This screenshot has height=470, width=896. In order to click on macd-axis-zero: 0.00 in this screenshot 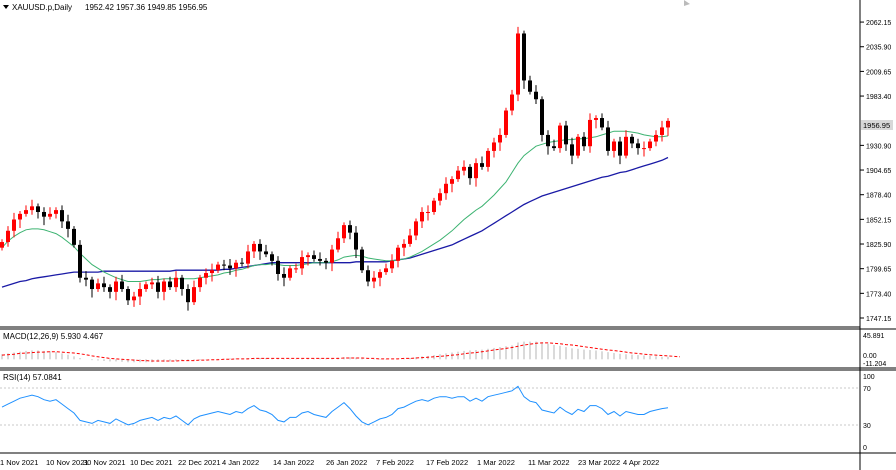, I will do `click(870, 356)`.